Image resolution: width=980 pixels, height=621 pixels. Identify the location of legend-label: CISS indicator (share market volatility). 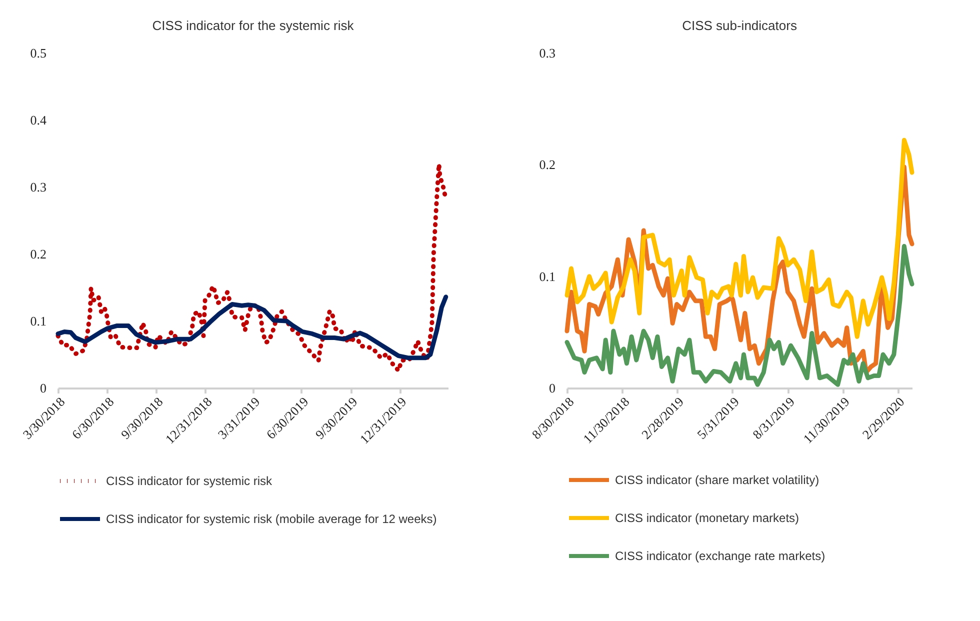
(717, 480).